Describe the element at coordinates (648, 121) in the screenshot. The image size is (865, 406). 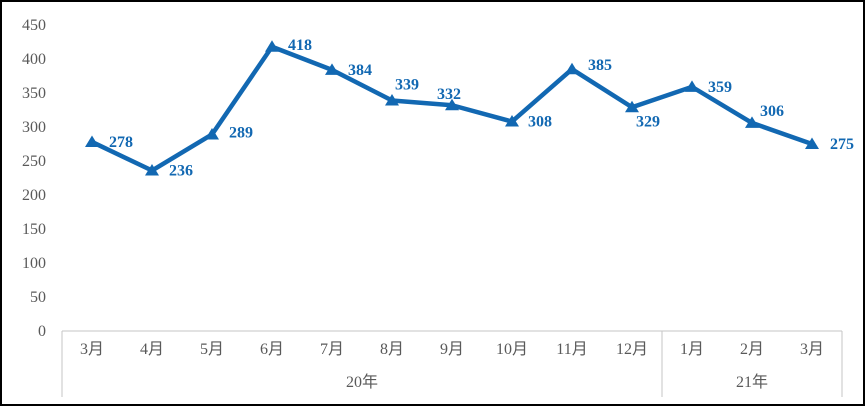
I see `data-label: 329` at that location.